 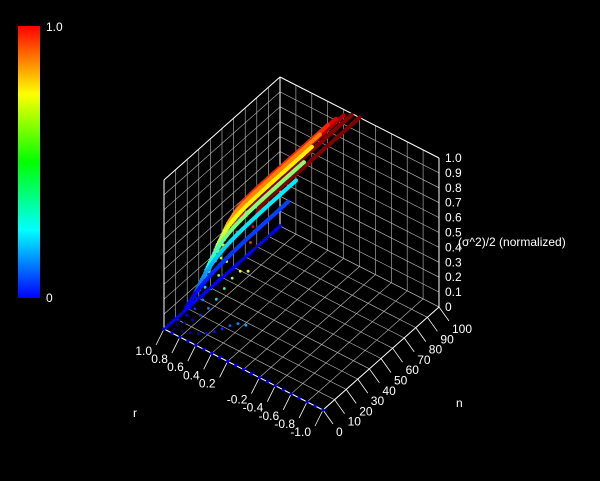 What do you see at coordinates (237, 400) in the screenshot?
I see `x-tick-label: -0.2` at bounding box center [237, 400].